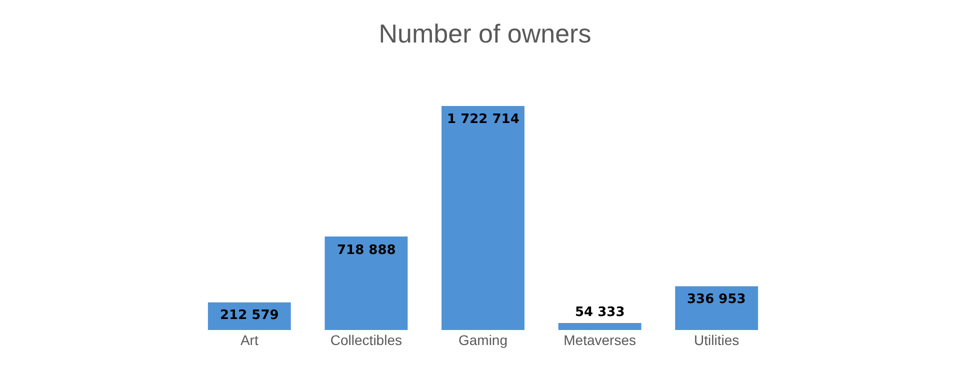 Image resolution: width=970 pixels, height=370 pixels. What do you see at coordinates (249, 340) in the screenshot?
I see `x-tick-label: Art` at bounding box center [249, 340].